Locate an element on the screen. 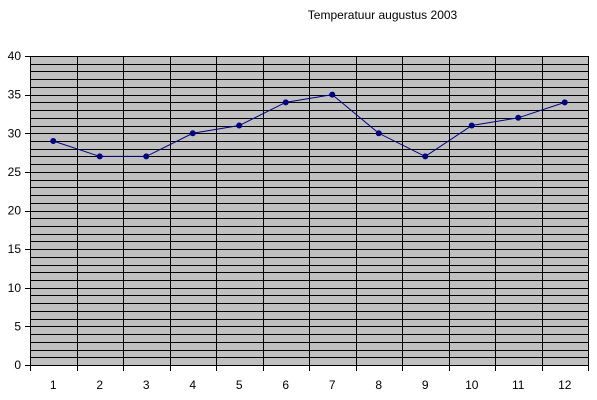 This screenshot has width=597, height=400. y-tick-label: 10 is located at coordinates (15, 288).